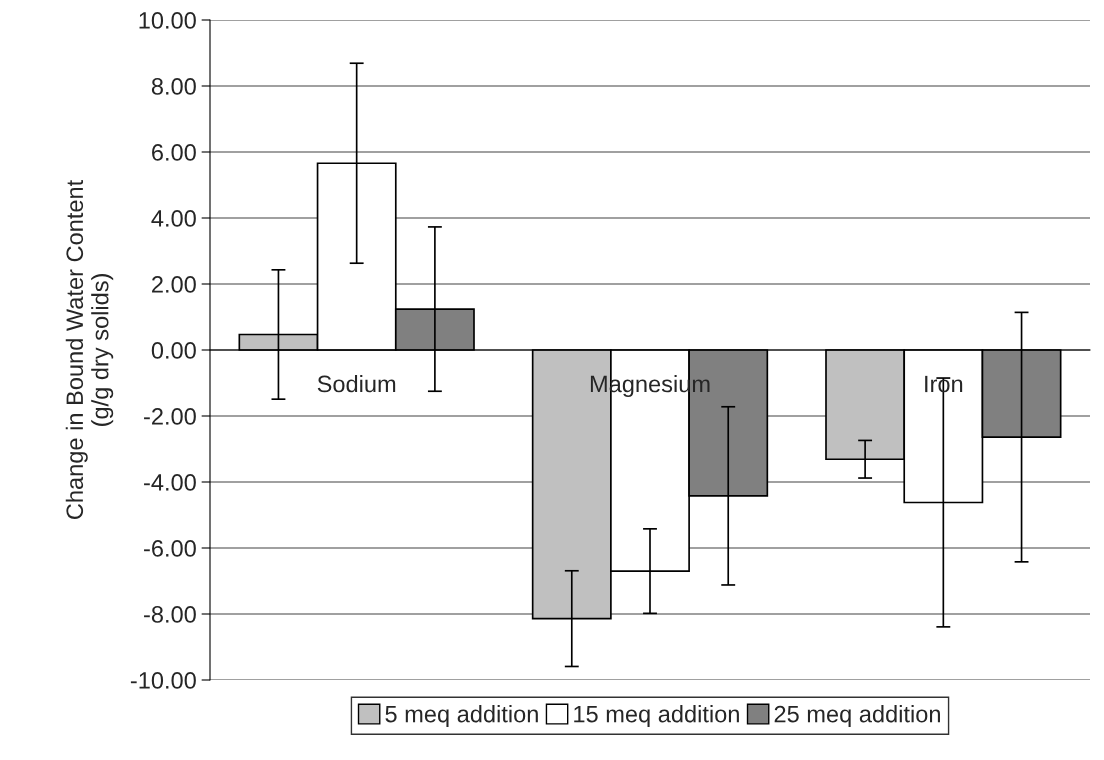 The width and height of the screenshot is (1104, 760). I want to click on y-tick-label: -4.00, so click(170, 482).